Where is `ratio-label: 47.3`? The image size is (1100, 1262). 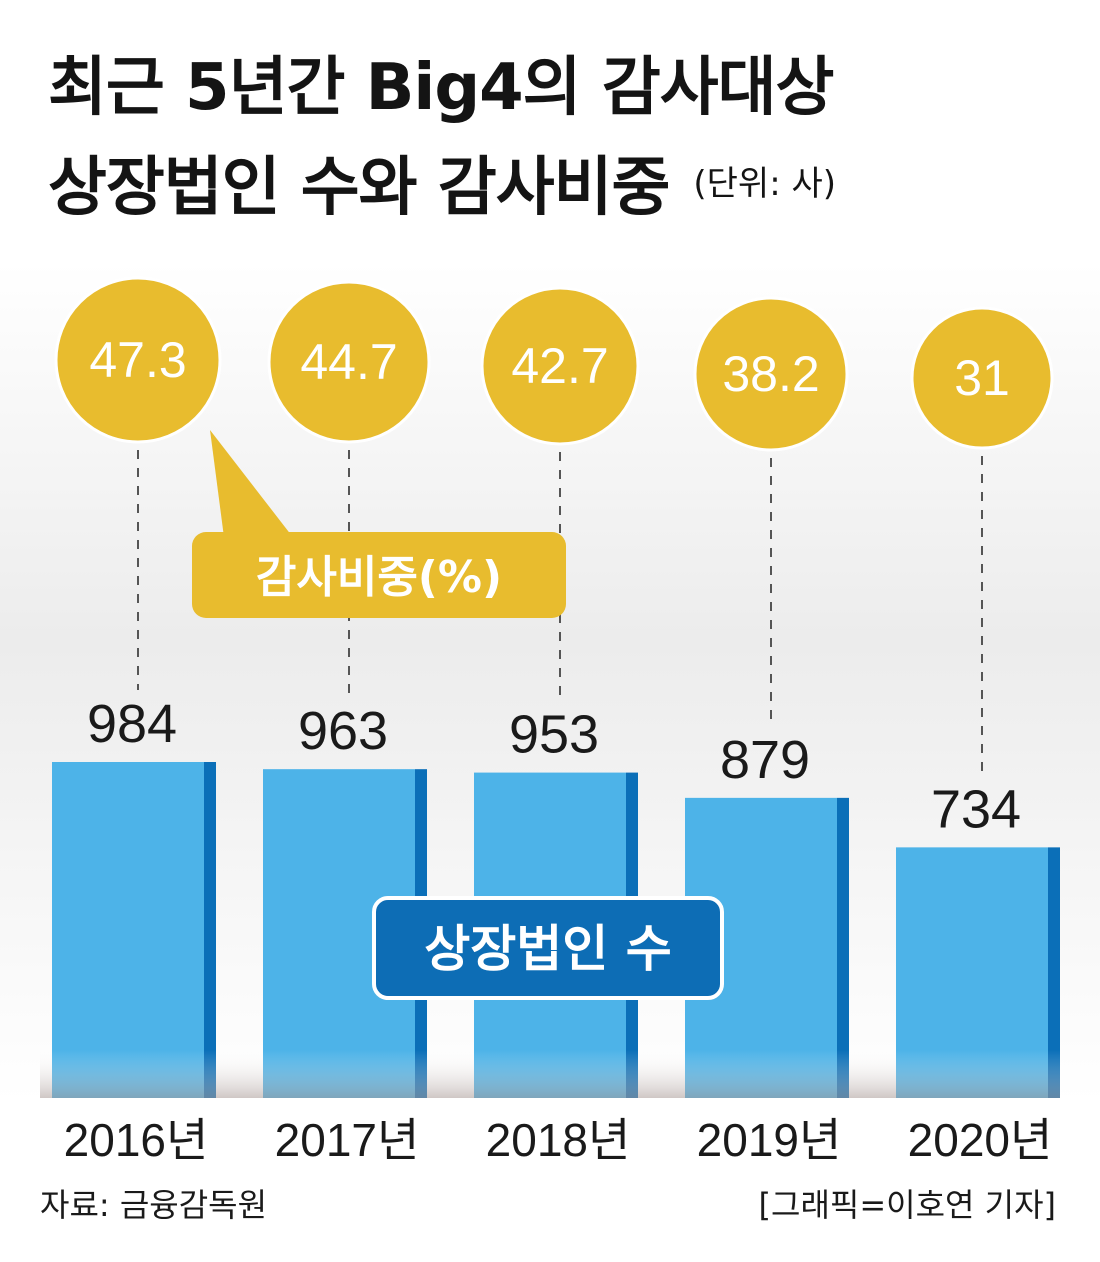 ratio-label: 47.3 is located at coordinates (137, 360).